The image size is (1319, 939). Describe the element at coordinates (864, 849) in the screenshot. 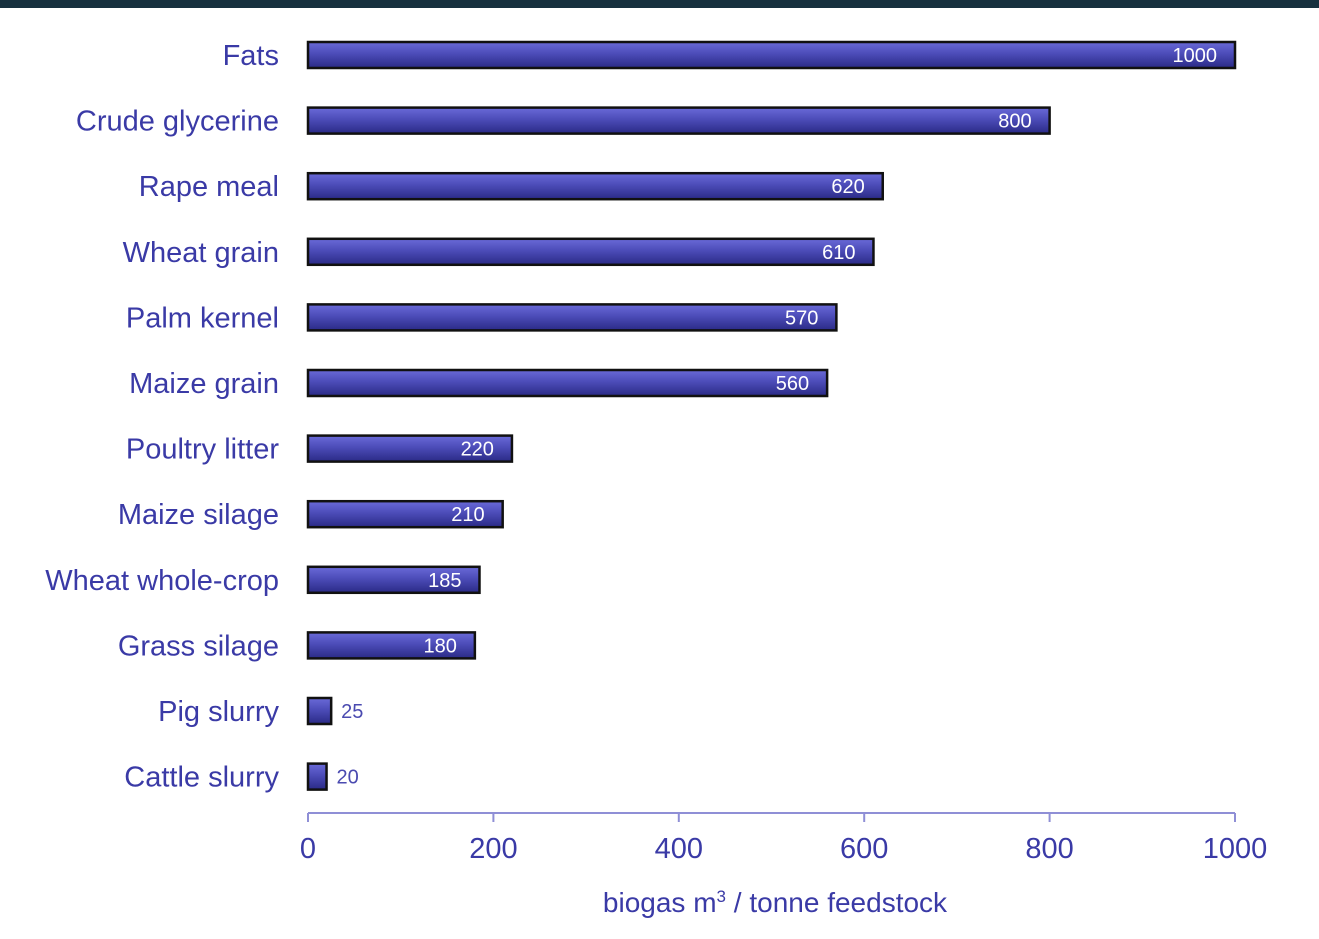

I see `x-tick-label-600: 600` at that location.